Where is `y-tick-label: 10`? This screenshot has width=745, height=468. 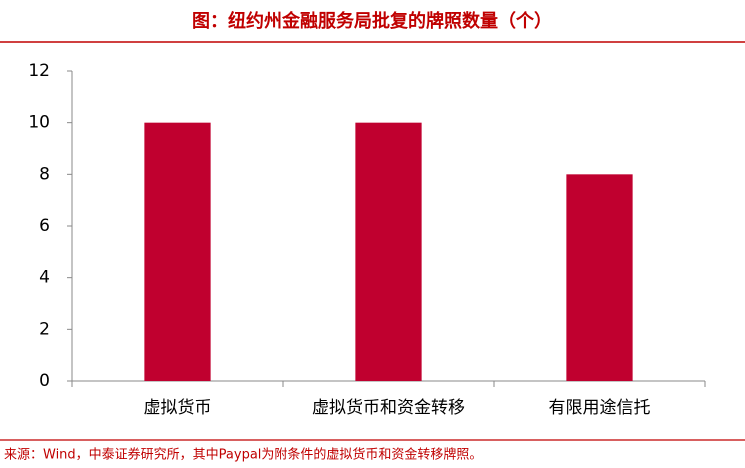 y-tick-label: 10 is located at coordinates (39, 123).